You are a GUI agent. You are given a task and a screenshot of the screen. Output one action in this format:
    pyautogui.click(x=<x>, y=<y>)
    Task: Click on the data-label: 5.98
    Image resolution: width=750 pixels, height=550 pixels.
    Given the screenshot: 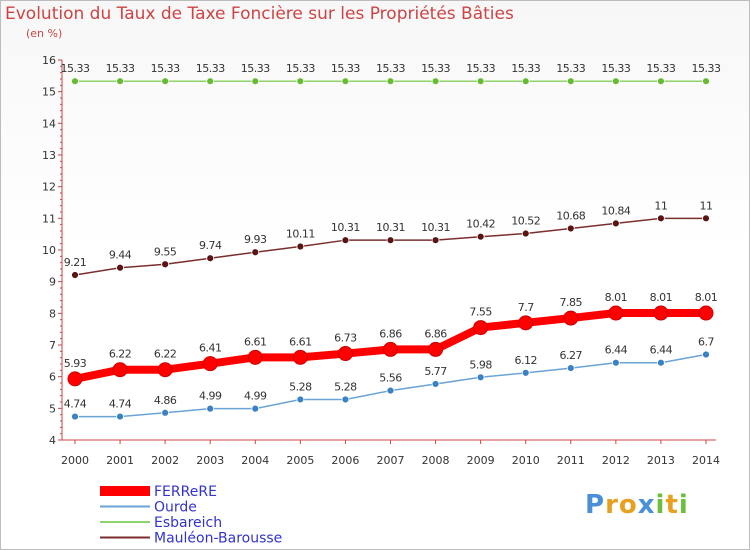 What is the action you would take?
    pyautogui.click(x=480, y=364)
    